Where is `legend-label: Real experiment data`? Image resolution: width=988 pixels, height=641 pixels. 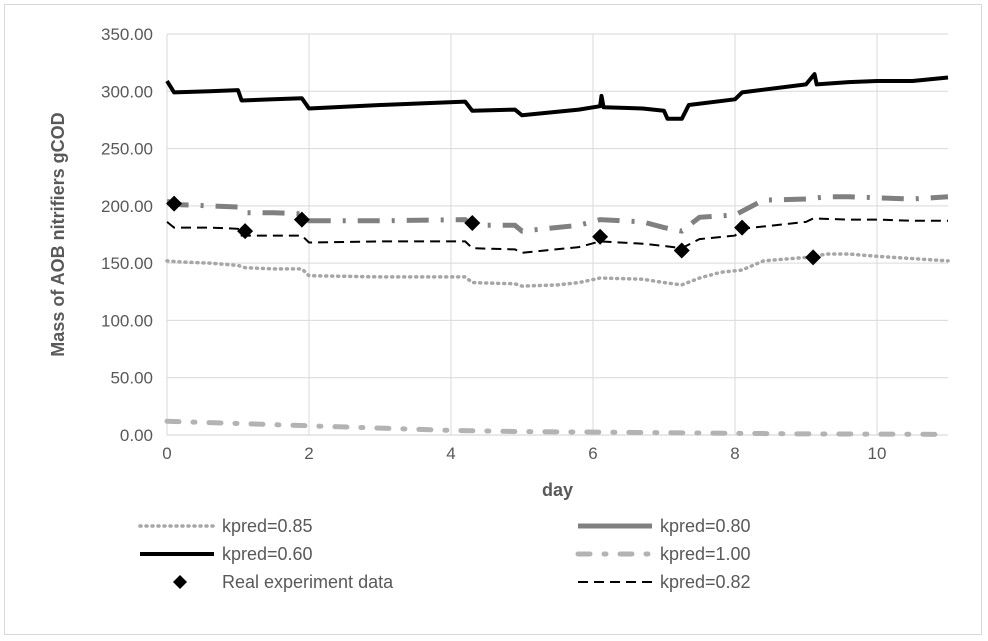 legend-label: Real experiment data is located at coordinates (308, 582).